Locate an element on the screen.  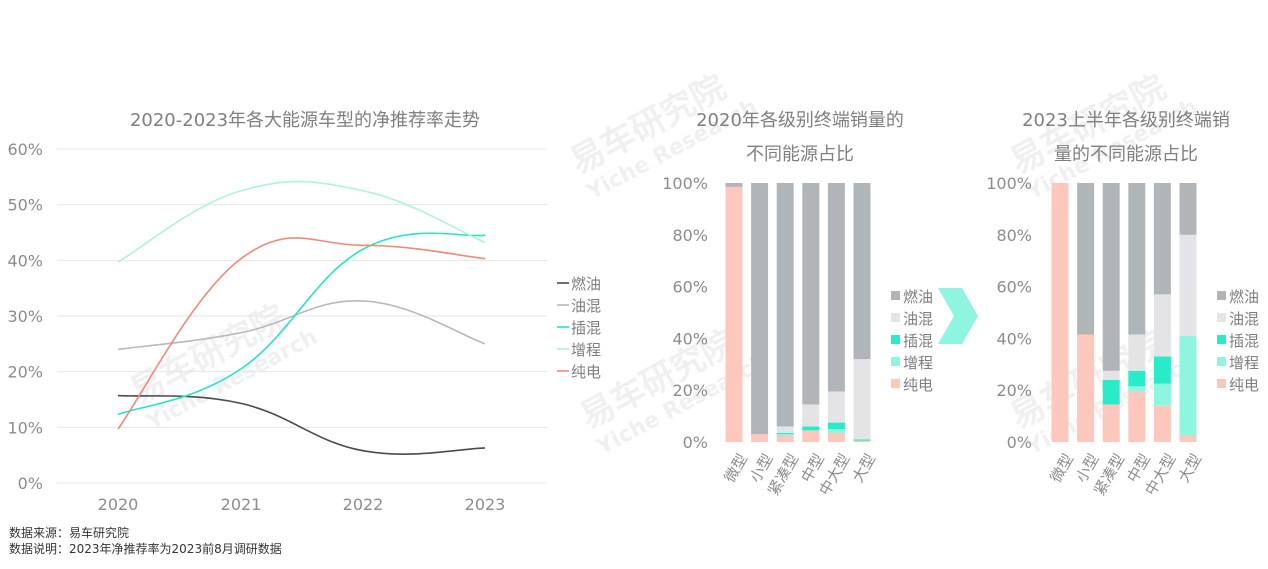
line-chart-title: 2020-2023年各大能源车型的净推荐率走势 is located at coordinates (305, 120).